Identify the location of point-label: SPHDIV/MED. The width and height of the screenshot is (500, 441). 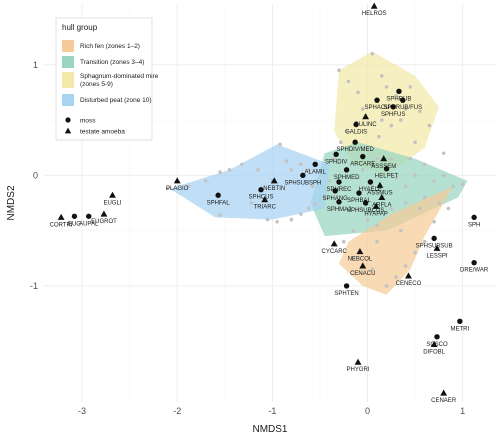
(355, 150).